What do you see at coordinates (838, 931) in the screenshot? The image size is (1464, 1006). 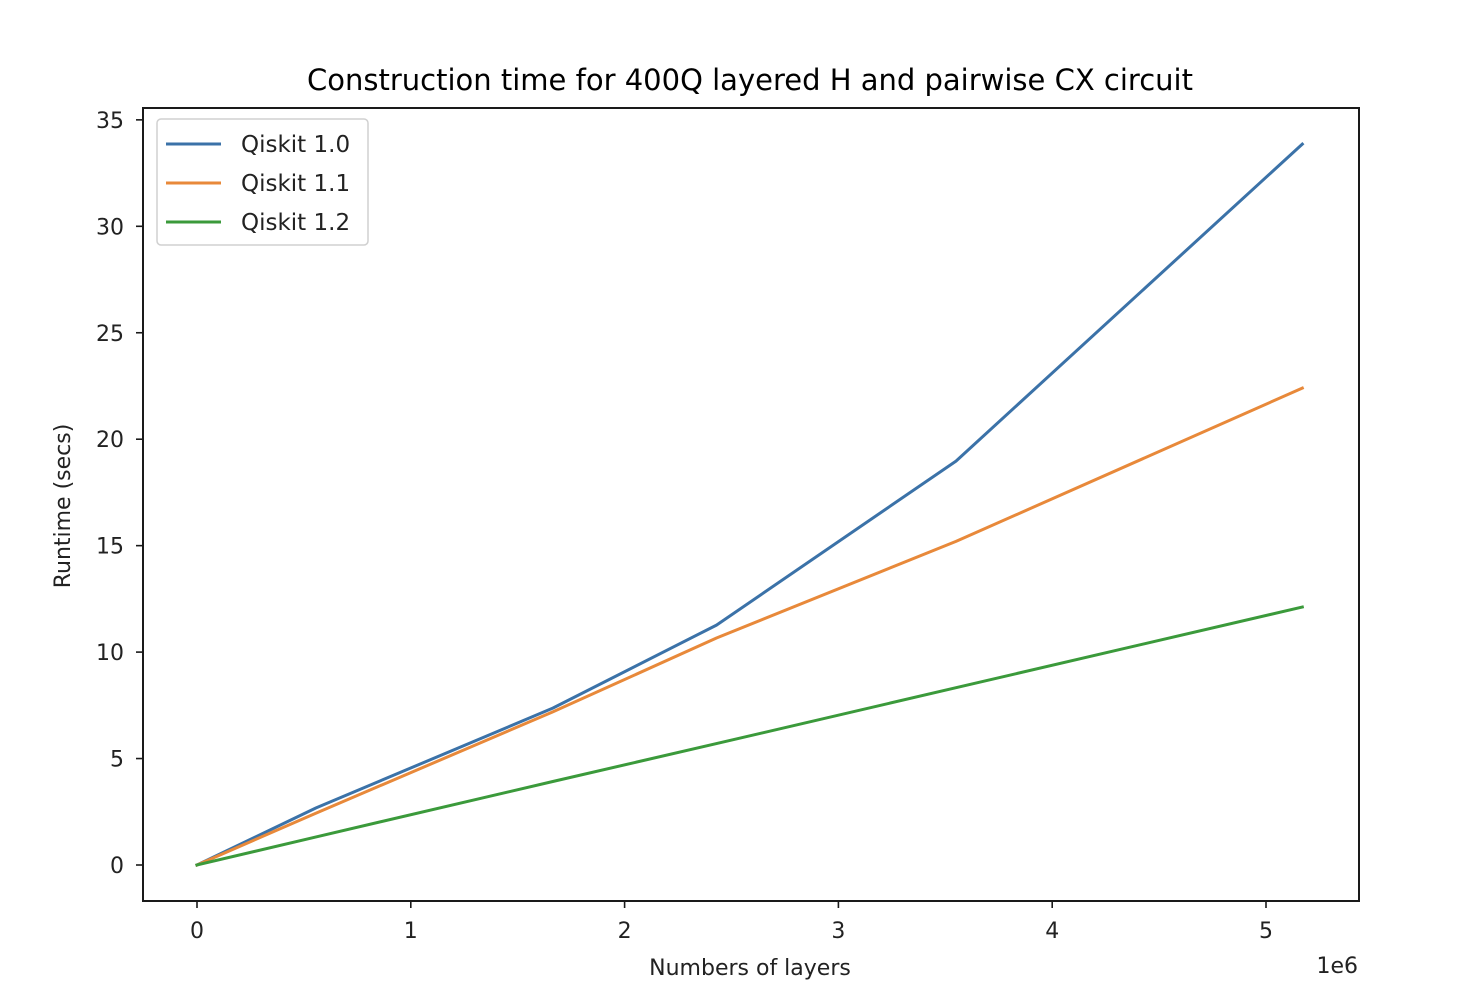 I see `x-tick-label: 3` at bounding box center [838, 931].